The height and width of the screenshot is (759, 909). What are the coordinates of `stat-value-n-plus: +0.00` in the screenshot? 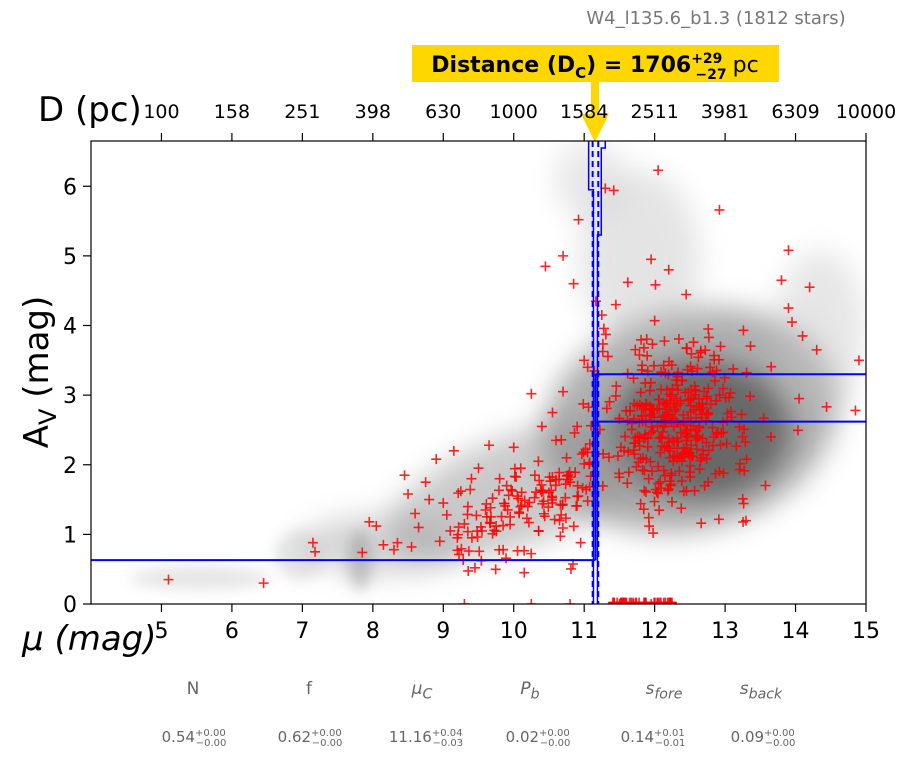 It's located at (210, 733).